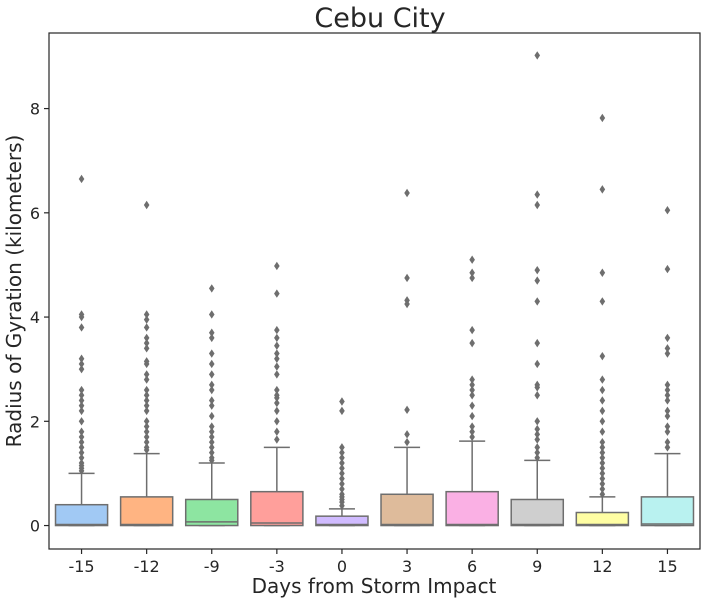 The image size is (714, 604). I want to click on x-tick-label: -12, so click(147, 566).